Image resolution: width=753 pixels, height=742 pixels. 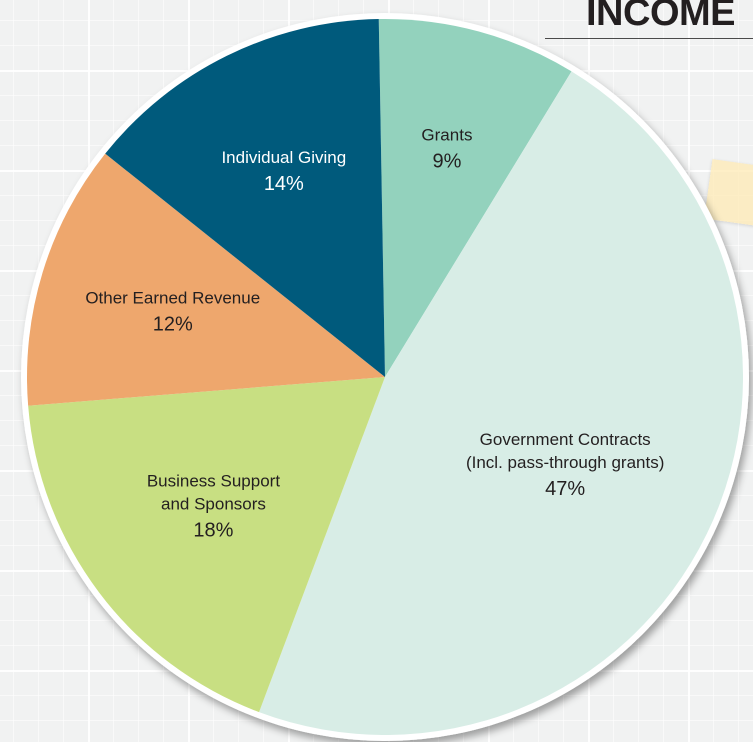 I want to click on slice-label: Other Earned Revenue, so click(x=172, y=298).